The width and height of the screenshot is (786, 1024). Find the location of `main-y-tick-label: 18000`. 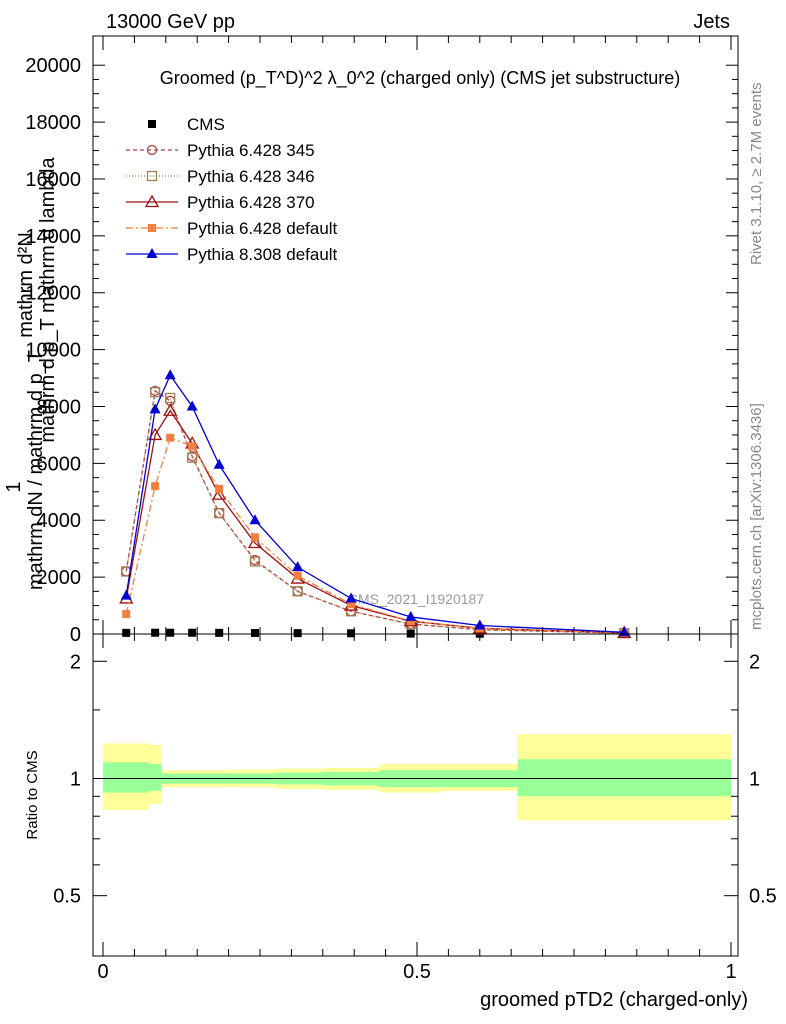

main-y-tick-label: 18000 is located at coordinates (53, 123).